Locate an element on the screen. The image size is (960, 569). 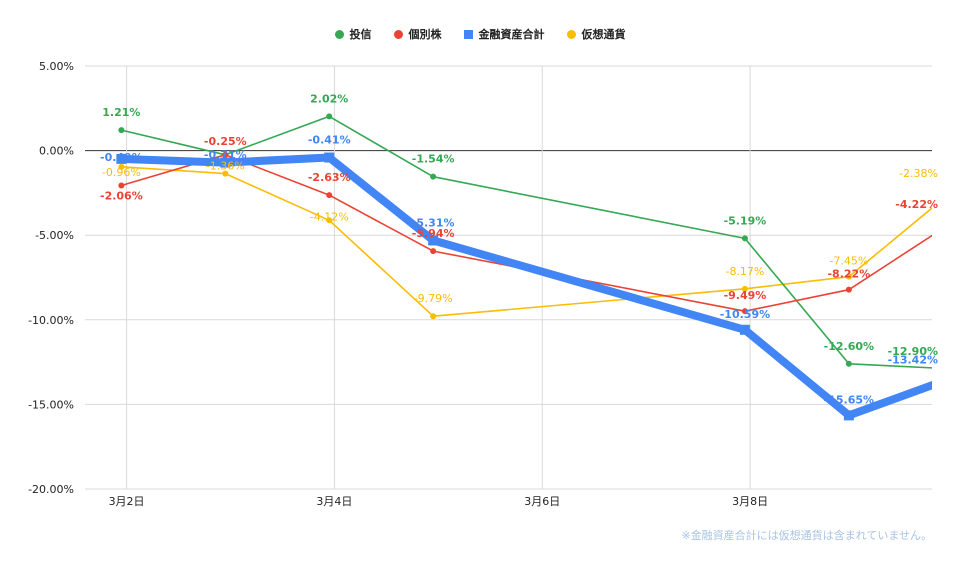
x-tick-label: 3月8日 is located at coordinates (750, 501).